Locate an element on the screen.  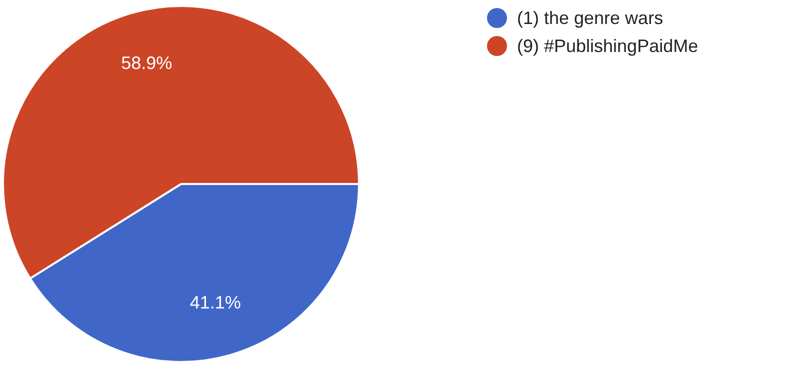
data-label: 41.1% is located at coordinates (215, 302).